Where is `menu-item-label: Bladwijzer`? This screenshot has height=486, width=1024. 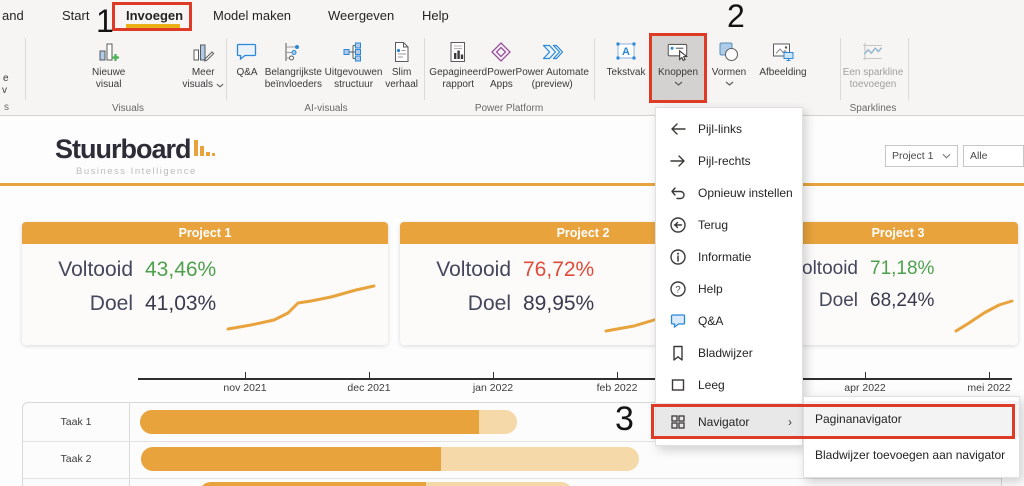
menu-item-label: Bladwijzer is located at coordinates (725, 353).